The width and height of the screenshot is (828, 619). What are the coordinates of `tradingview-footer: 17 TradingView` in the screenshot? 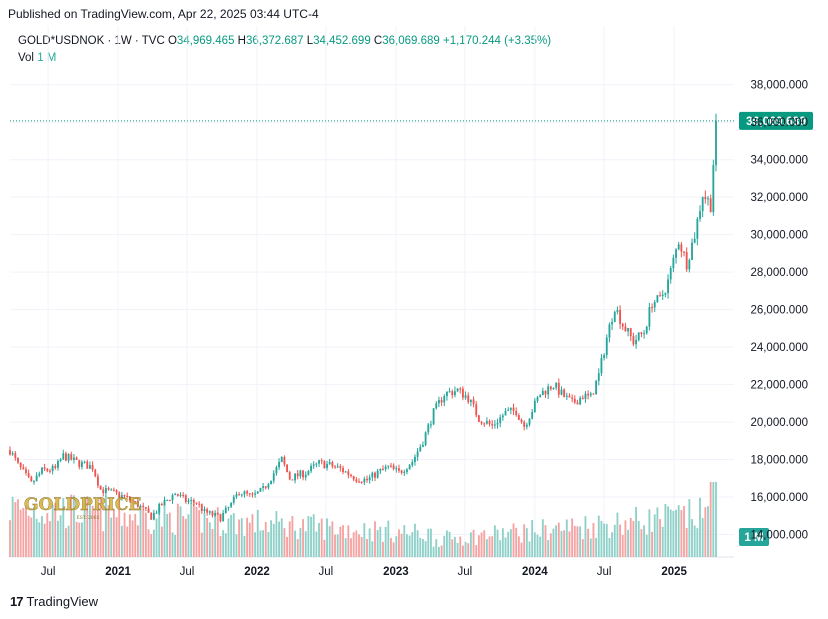 It's located at (54, 601).